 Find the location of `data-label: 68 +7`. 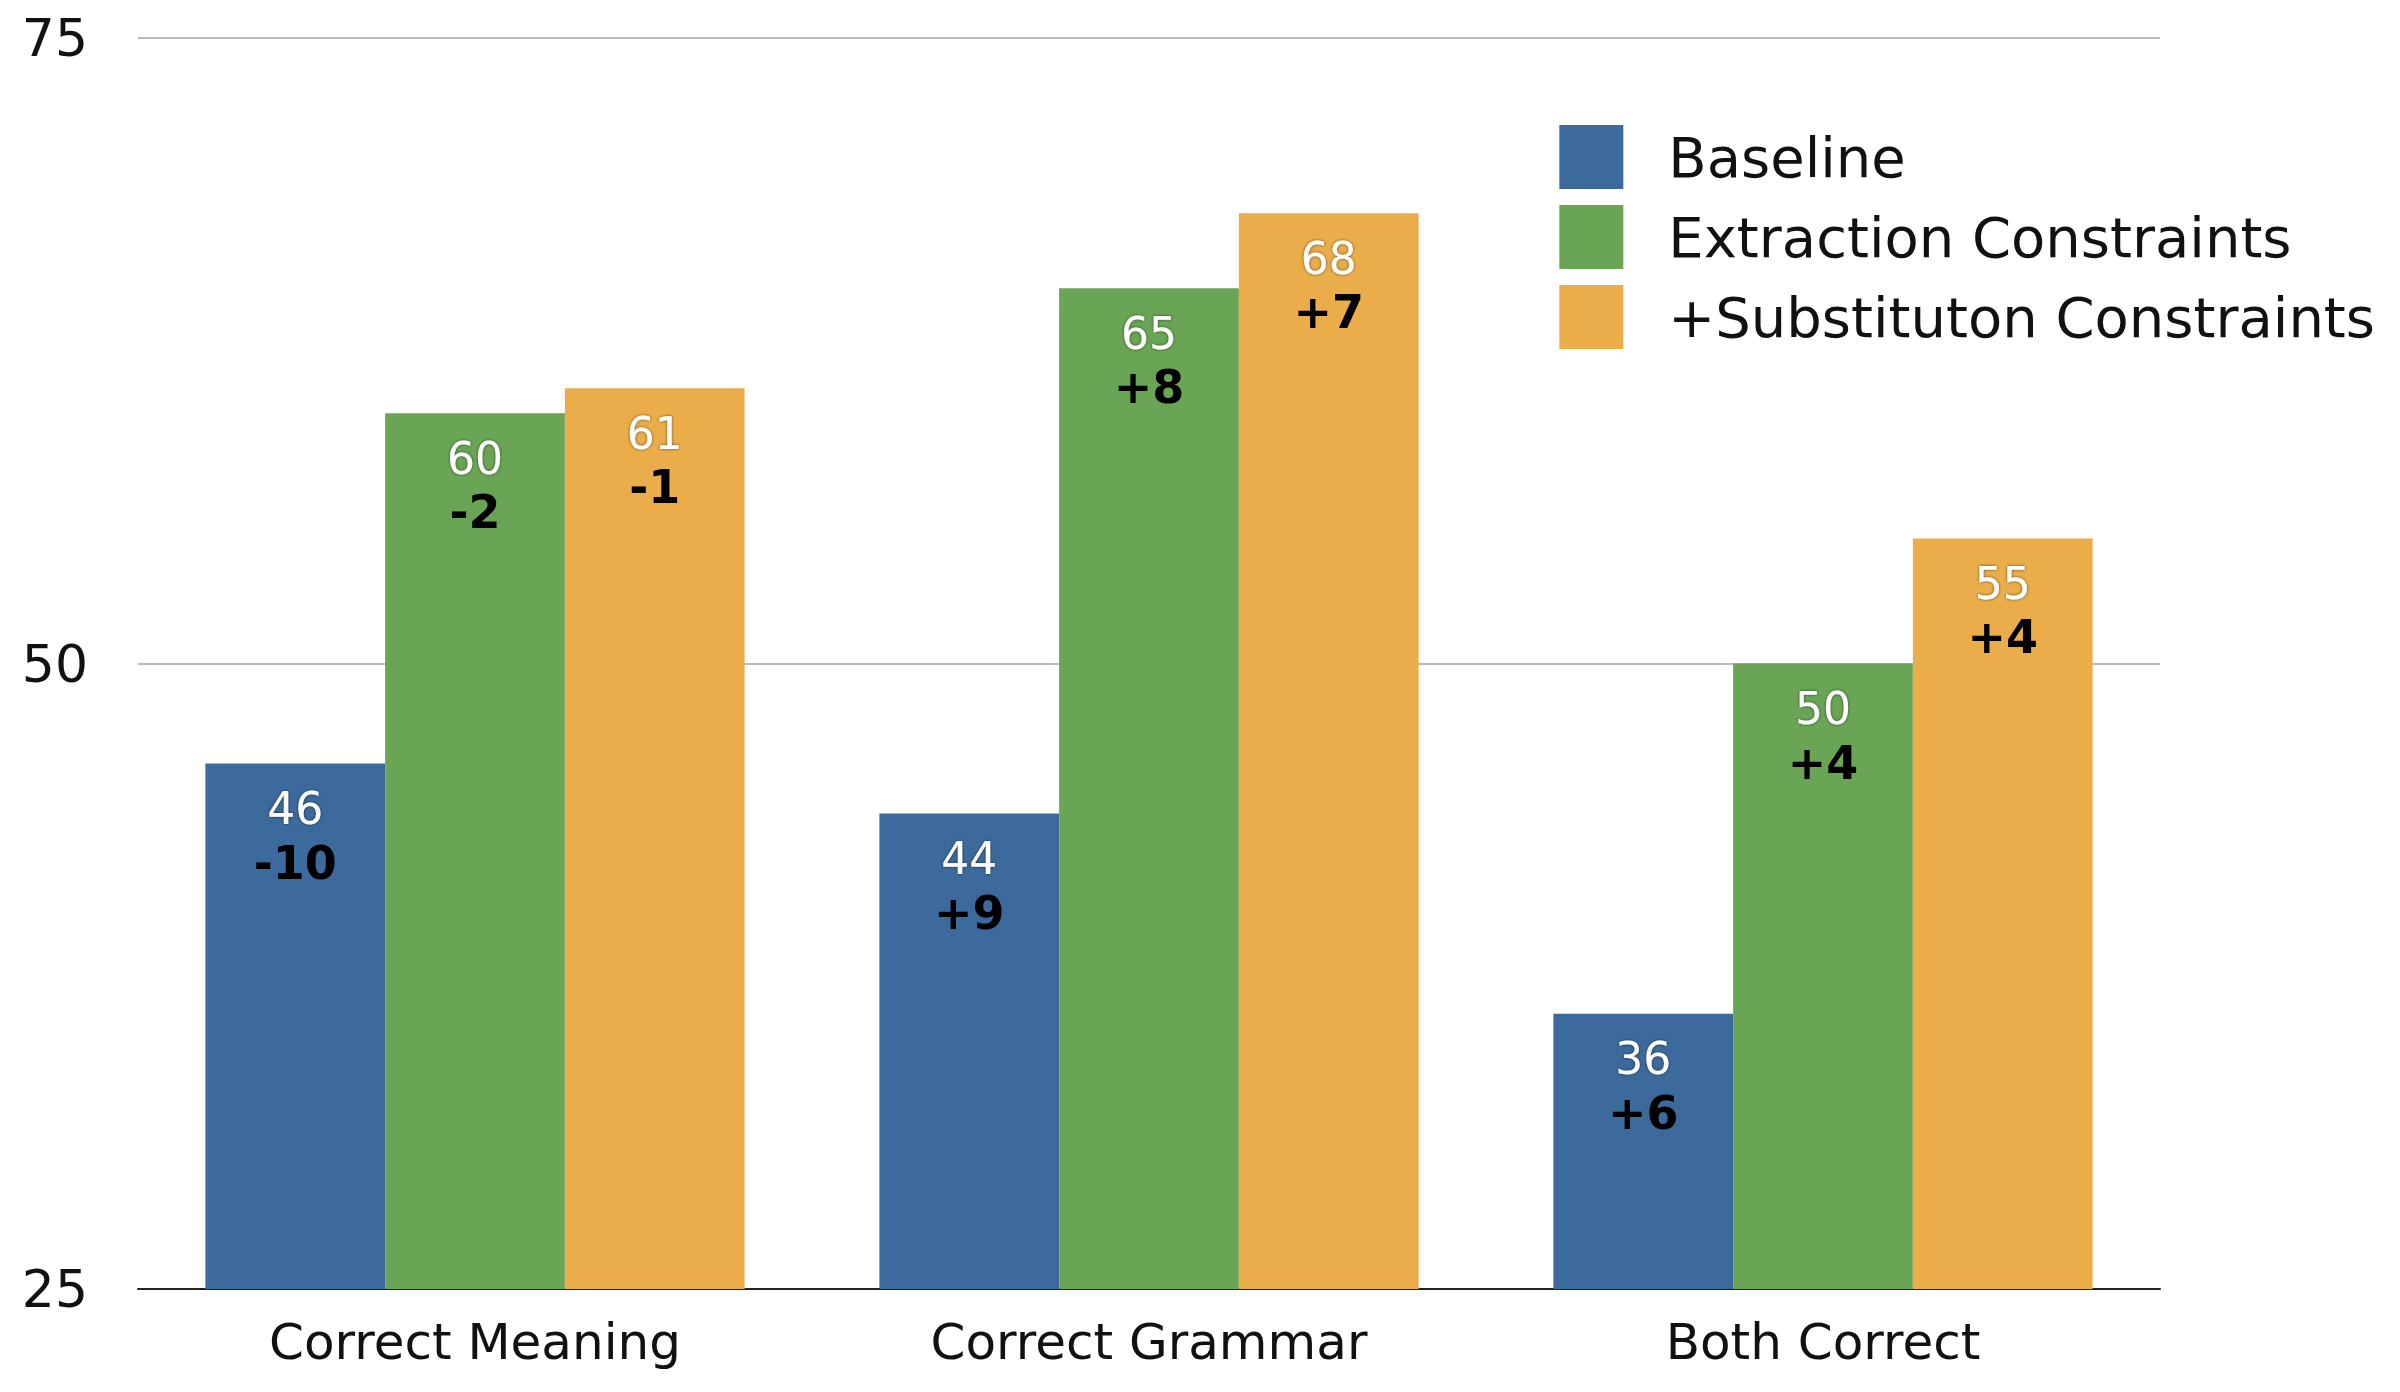

data-label: 68 +7 is located at coordinates (1329, 286).